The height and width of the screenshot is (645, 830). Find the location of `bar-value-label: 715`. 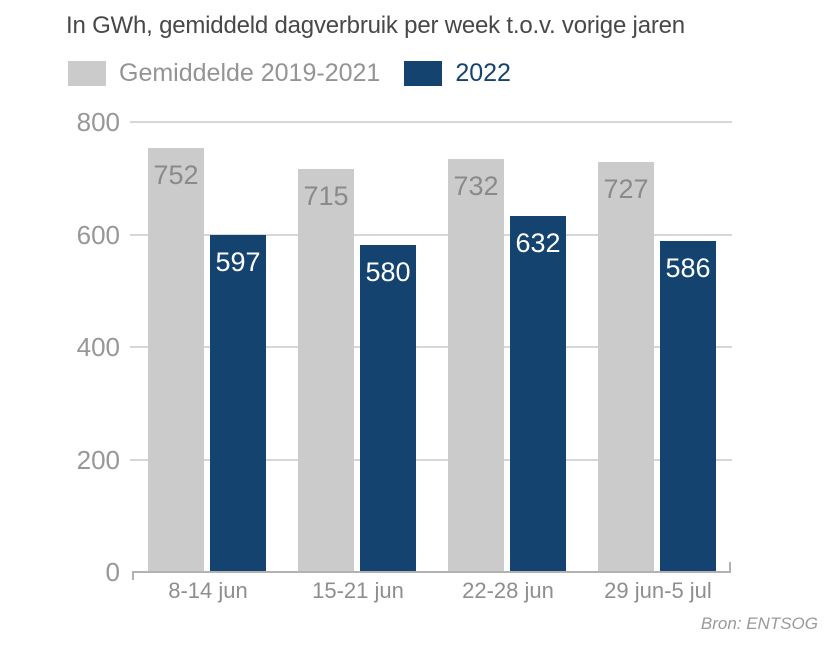

bar-value-label: 715 is located at coordinates (326, 195).